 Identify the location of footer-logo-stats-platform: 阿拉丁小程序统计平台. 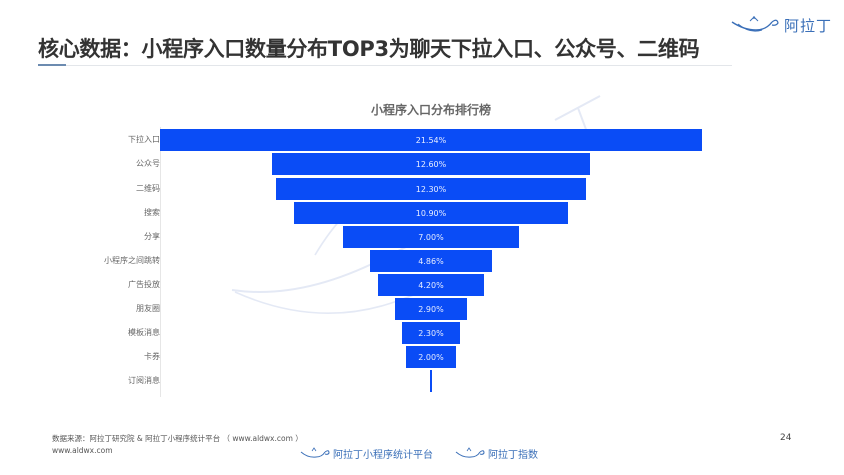
(366, 453).